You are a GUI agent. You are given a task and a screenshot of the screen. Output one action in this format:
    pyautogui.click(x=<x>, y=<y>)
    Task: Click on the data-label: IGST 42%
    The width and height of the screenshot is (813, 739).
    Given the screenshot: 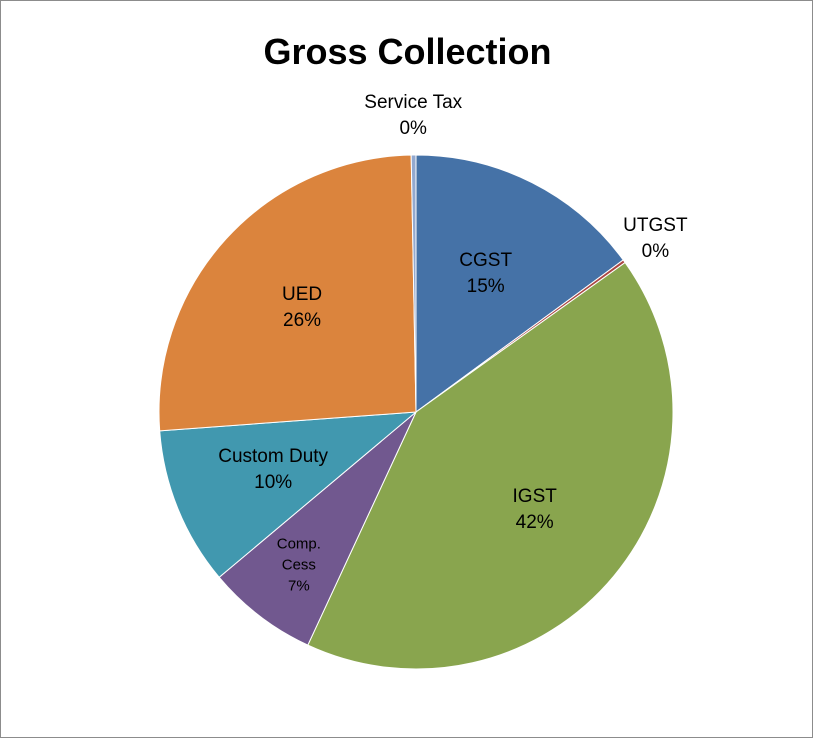 What is the action you would take?
    pyautogui.click(x=535, y=510)
    